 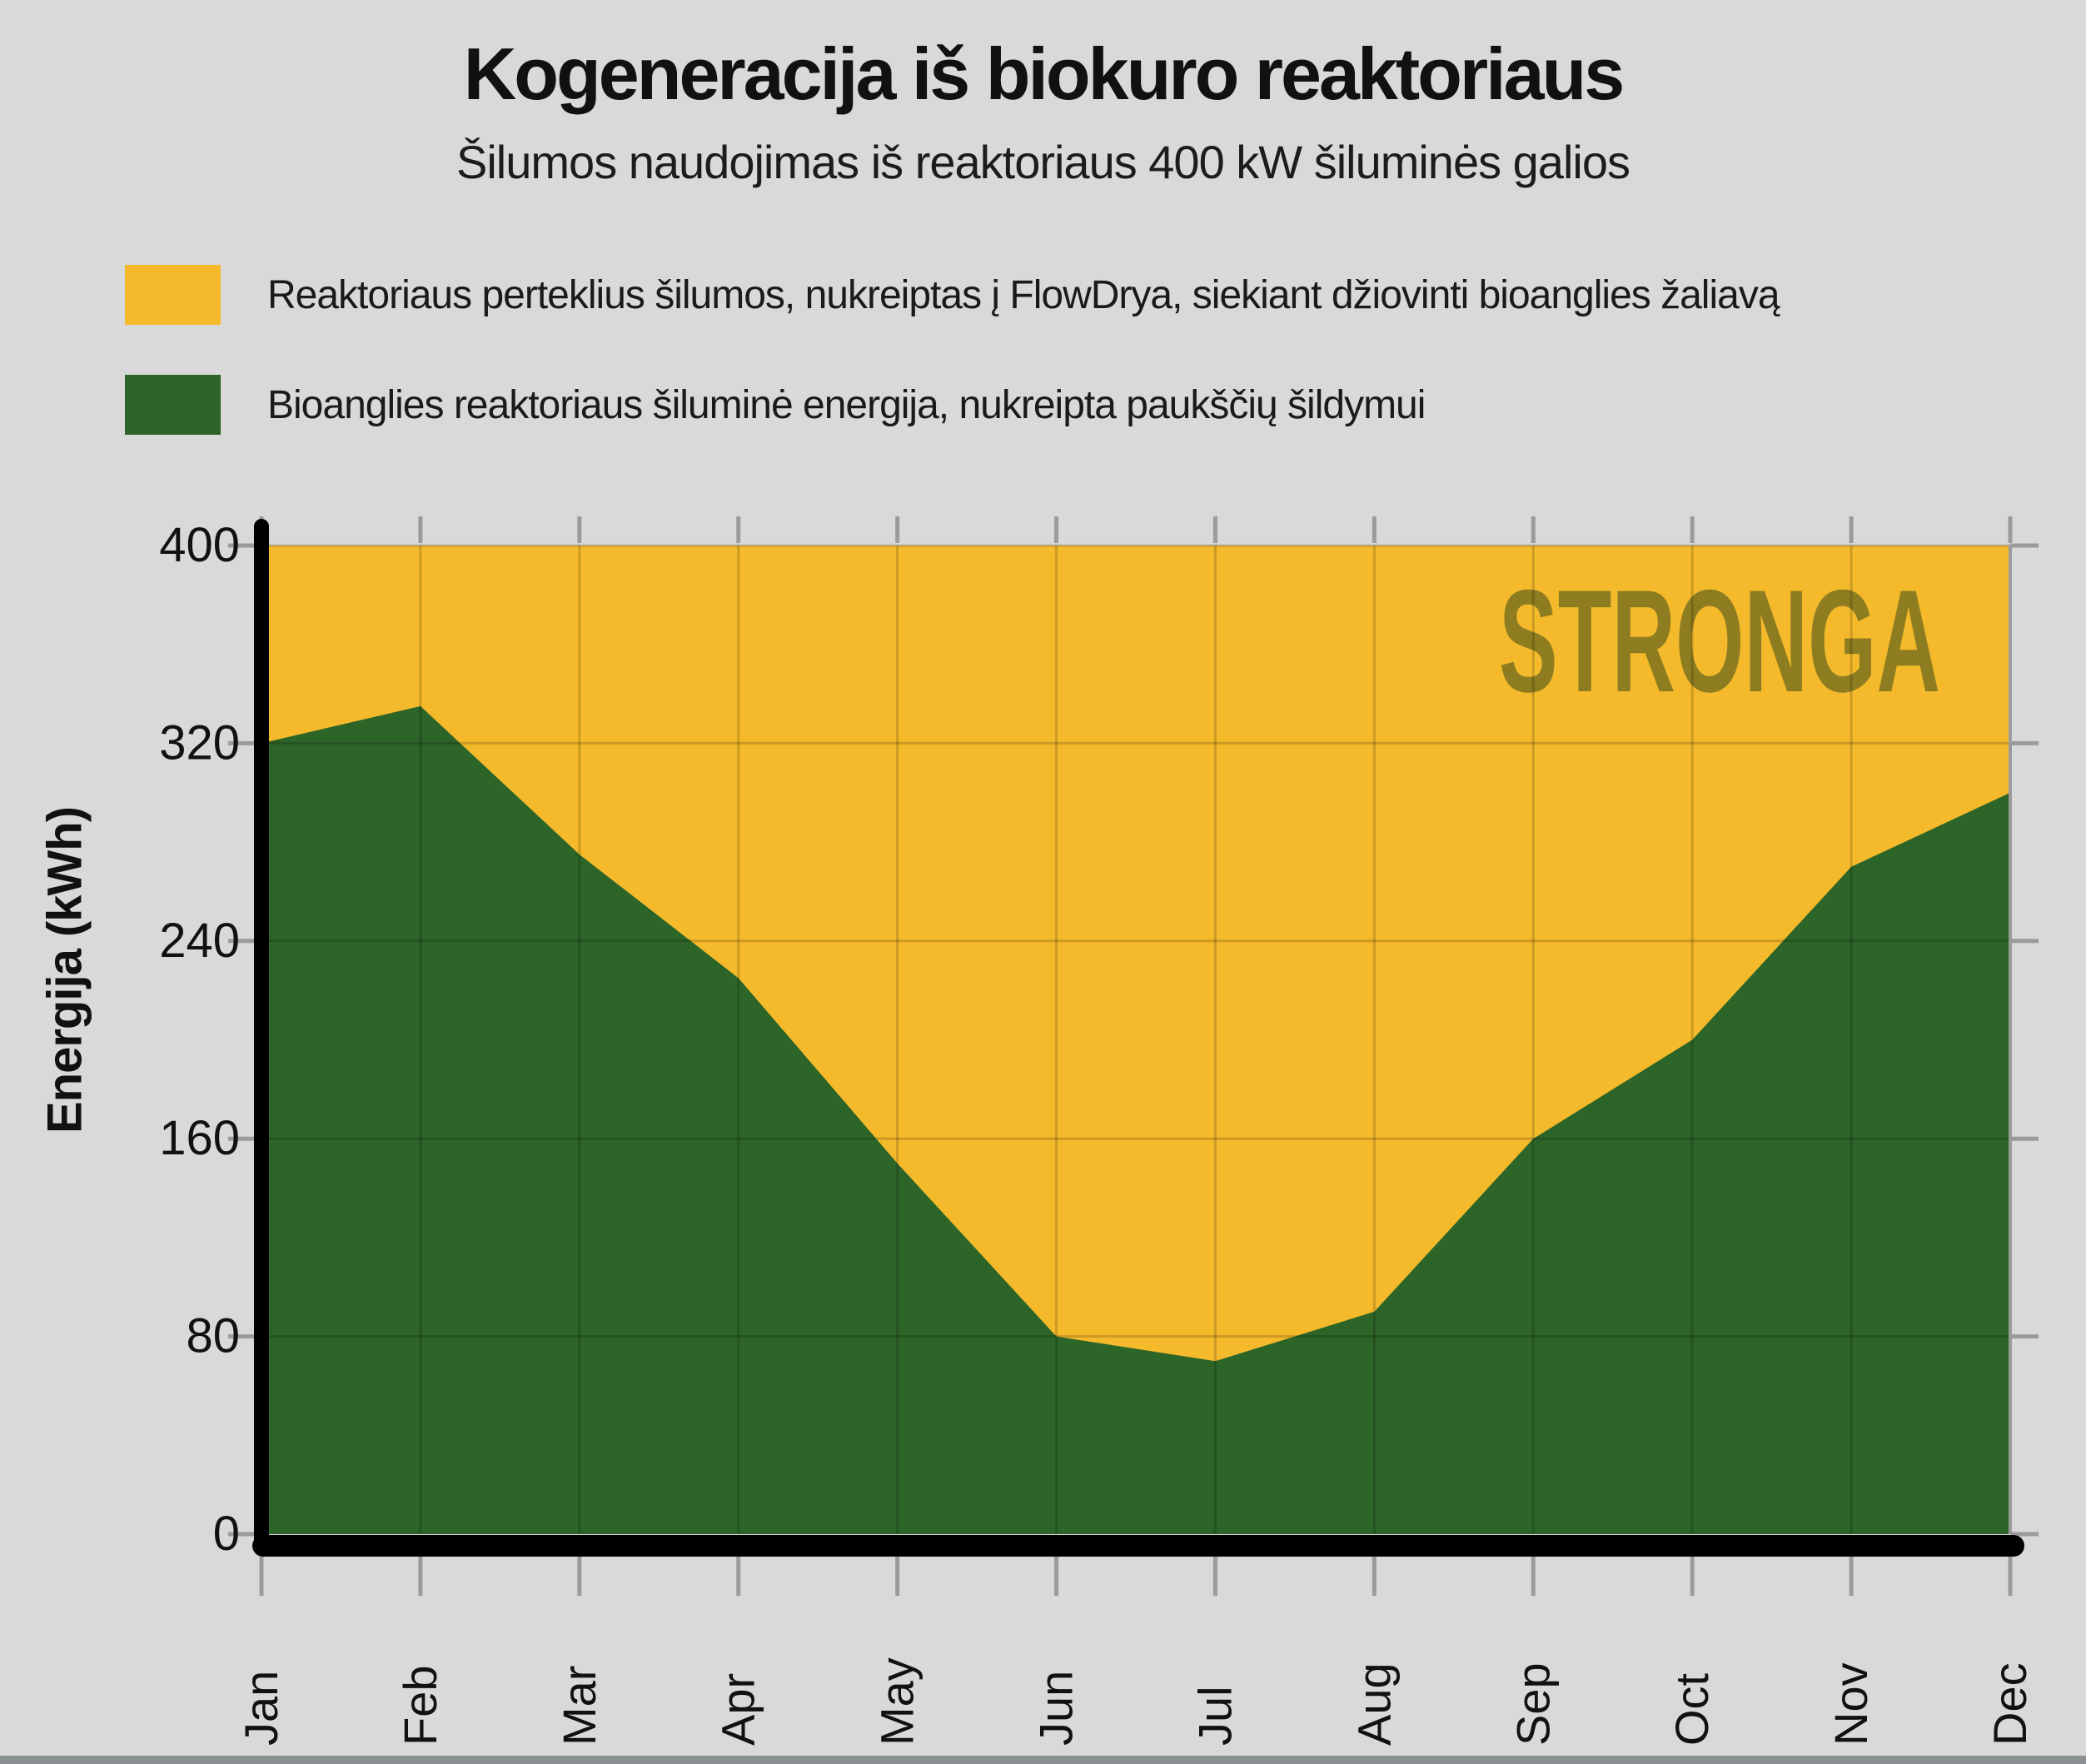 What do you see at coordinates (897, 1701) in the screenshot?
I see `x-tick-label: May` at bounding box center [897, 1701].